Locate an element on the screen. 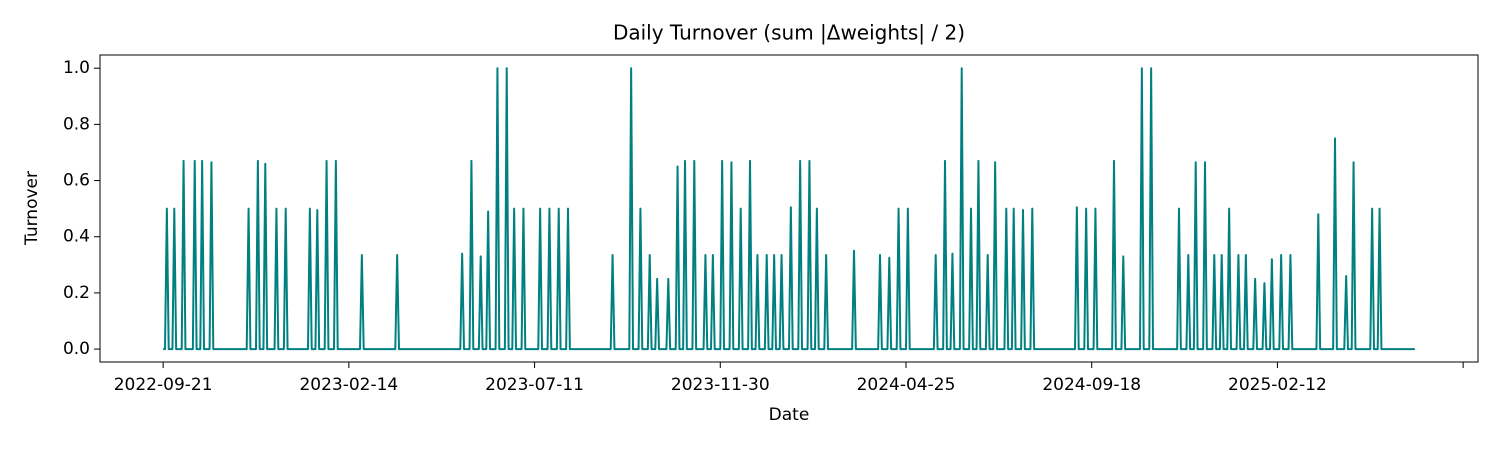 The height and width of the screenshot is (450, 1500). y-tick-label: 0.0 is located at coordinates (76, 349).